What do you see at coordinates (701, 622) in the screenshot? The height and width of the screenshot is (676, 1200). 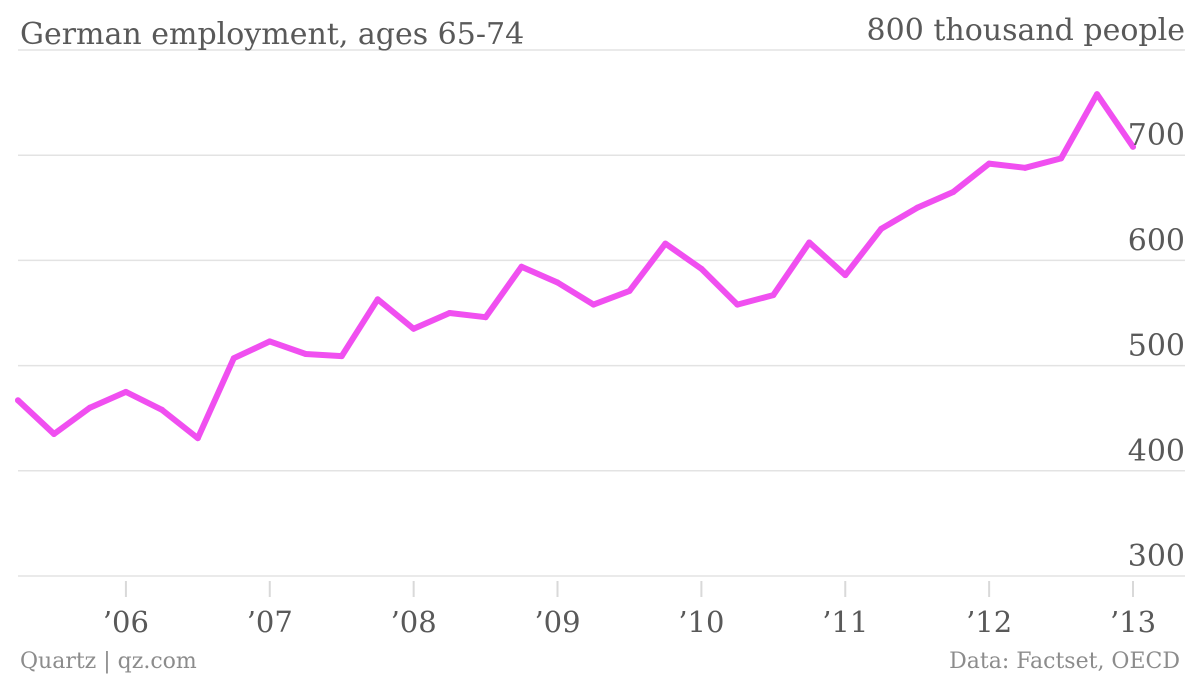 I see `x-tick-label-2010: ’10` at bounding box center [701, 622].